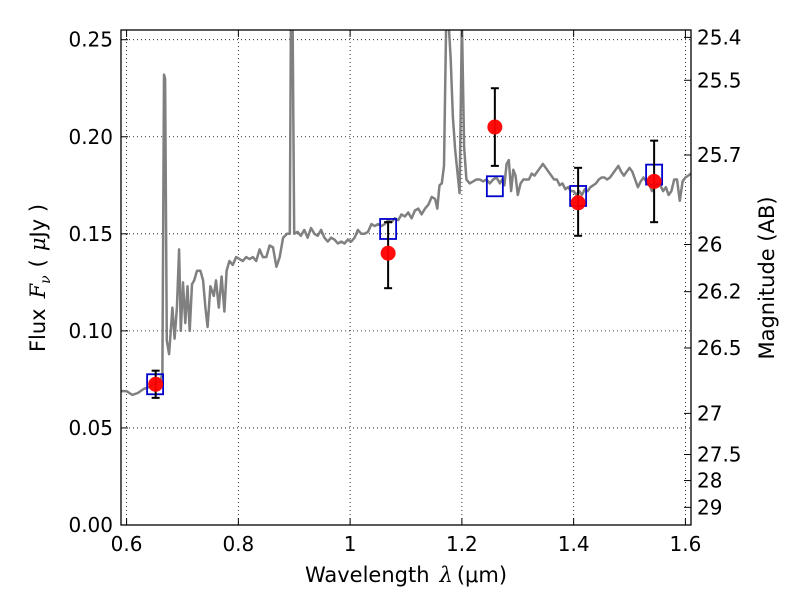 The image size is (800, 600). Describe the element at coordinates (709, 481) in the screenshot. I see `y2-tick-label: 28` at that location.